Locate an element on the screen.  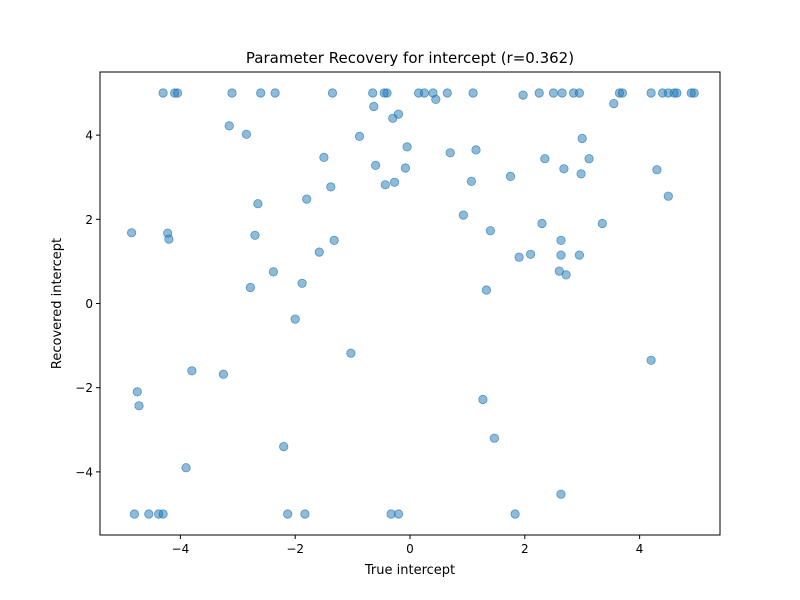
x-tick-label: −2 is located at coordinates (295, 549).